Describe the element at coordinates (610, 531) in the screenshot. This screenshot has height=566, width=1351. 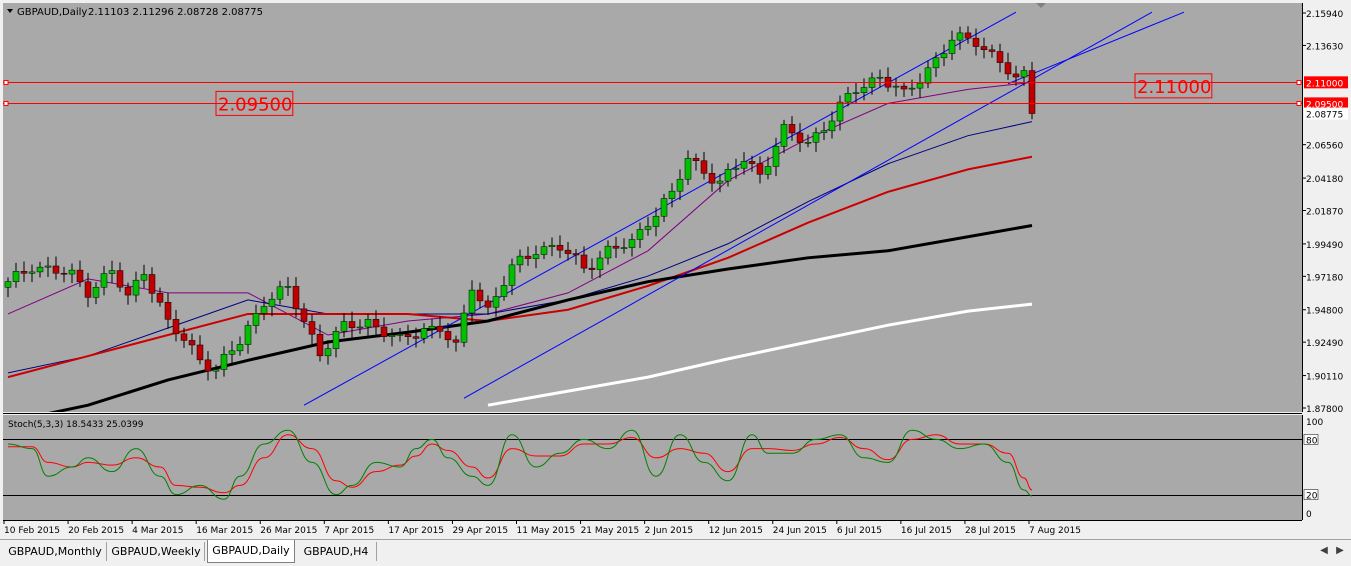
I see `date-tick-label: 21 May 2015` at that location.